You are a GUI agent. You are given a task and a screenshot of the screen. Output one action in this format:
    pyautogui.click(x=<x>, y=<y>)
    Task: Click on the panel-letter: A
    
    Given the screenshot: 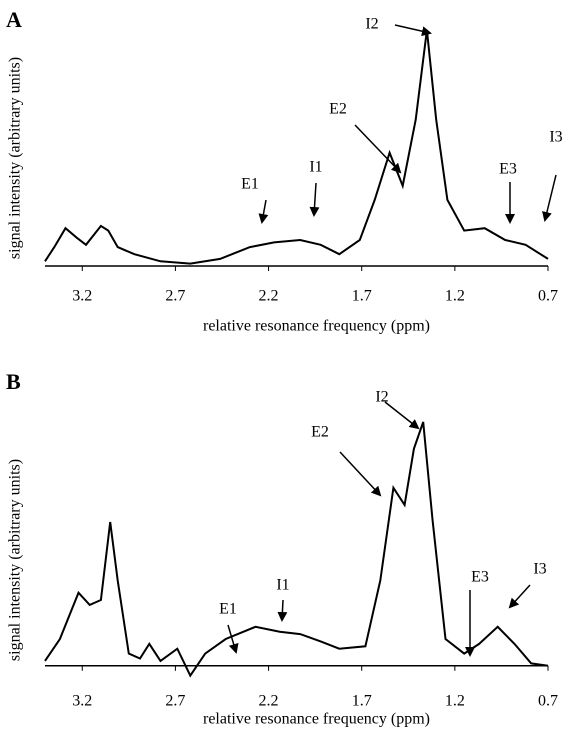 What is the action you would take?
    pyautogui.click(x=14, y=19)
    